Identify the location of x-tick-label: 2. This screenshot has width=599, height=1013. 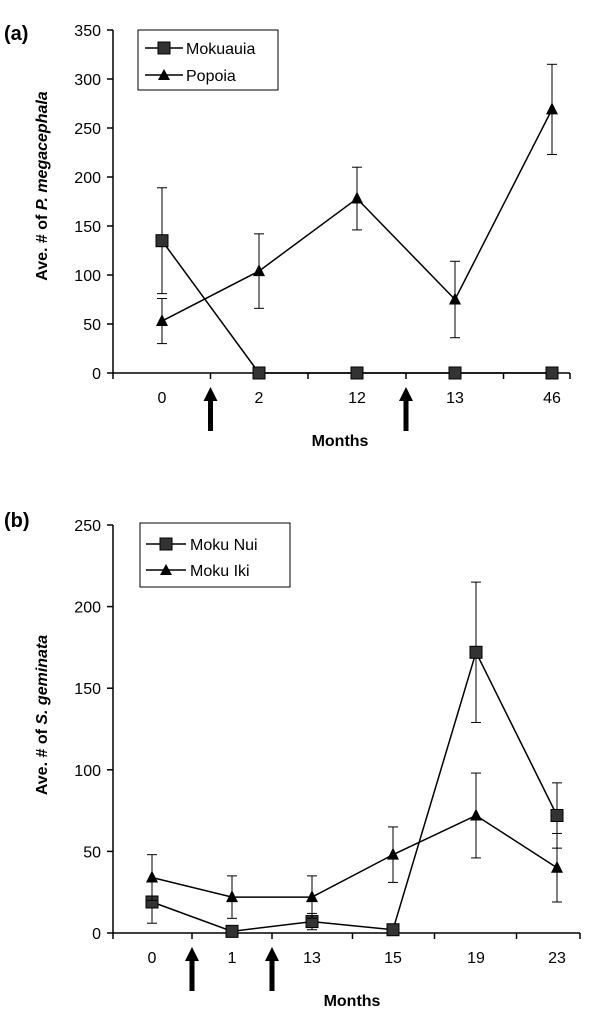
(259, 398).